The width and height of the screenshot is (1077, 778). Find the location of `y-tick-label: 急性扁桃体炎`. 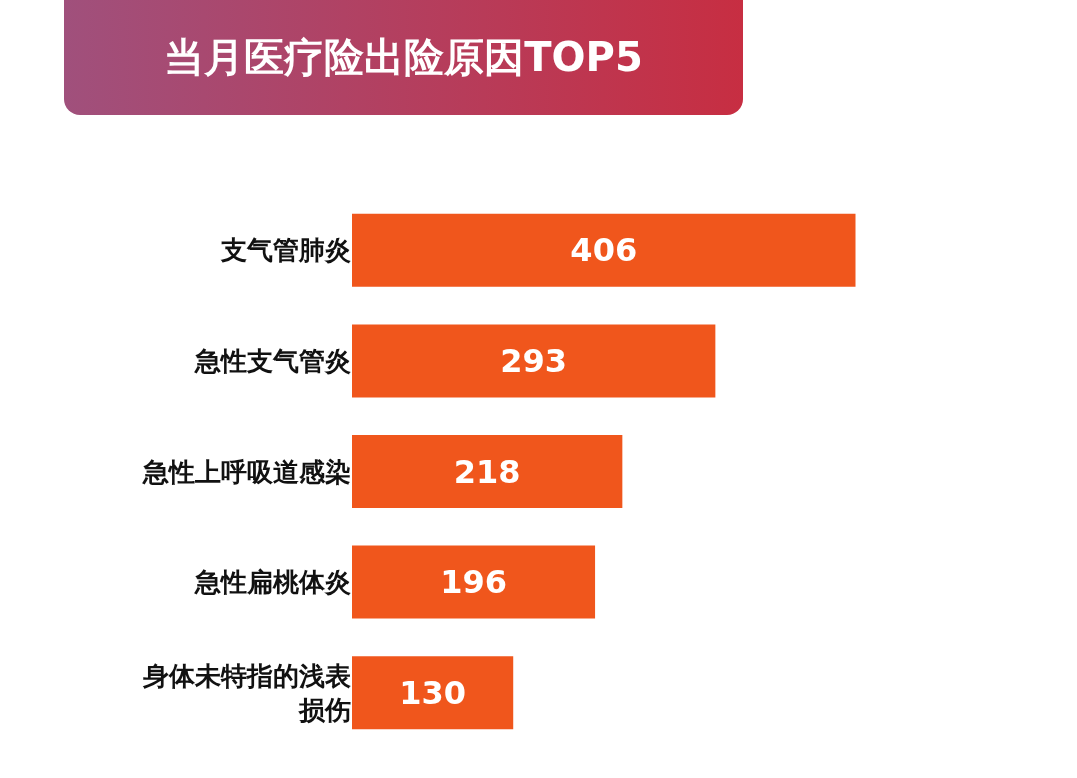

y-tick-label: 急性扁桃体炎 is located at coordinates (272, 582).